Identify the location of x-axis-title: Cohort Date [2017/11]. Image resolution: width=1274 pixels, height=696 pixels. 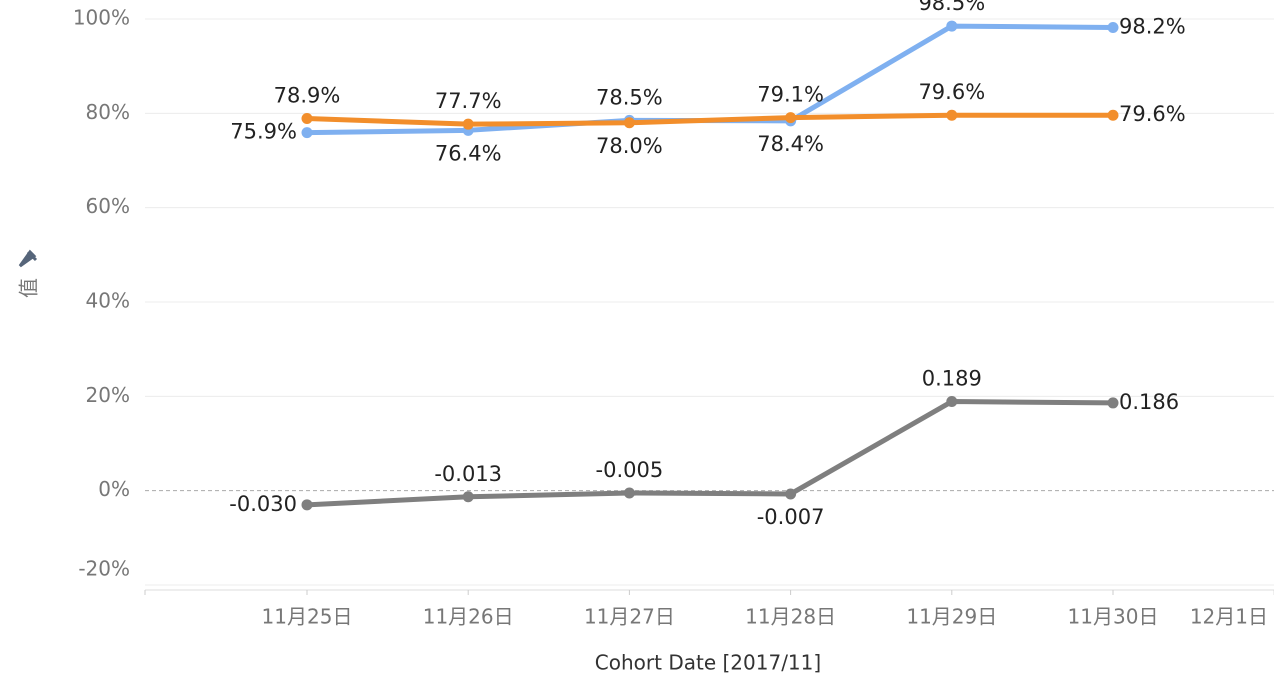
(708, 663).